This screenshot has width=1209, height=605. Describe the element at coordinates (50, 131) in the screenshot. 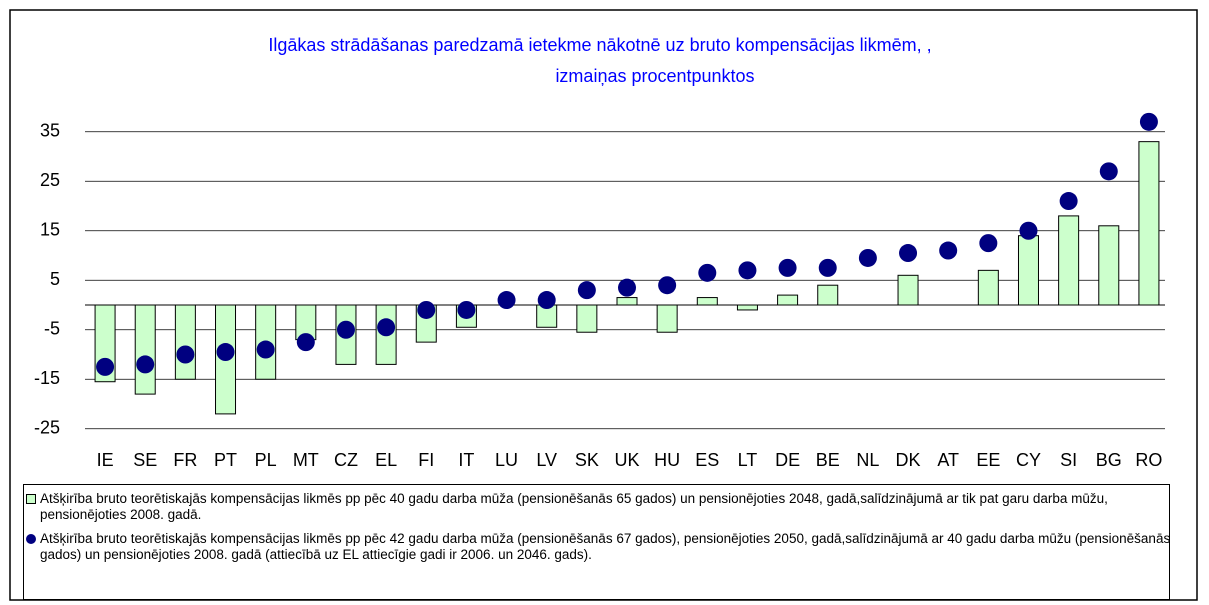

I see `y-tick-label: 35` at that location.